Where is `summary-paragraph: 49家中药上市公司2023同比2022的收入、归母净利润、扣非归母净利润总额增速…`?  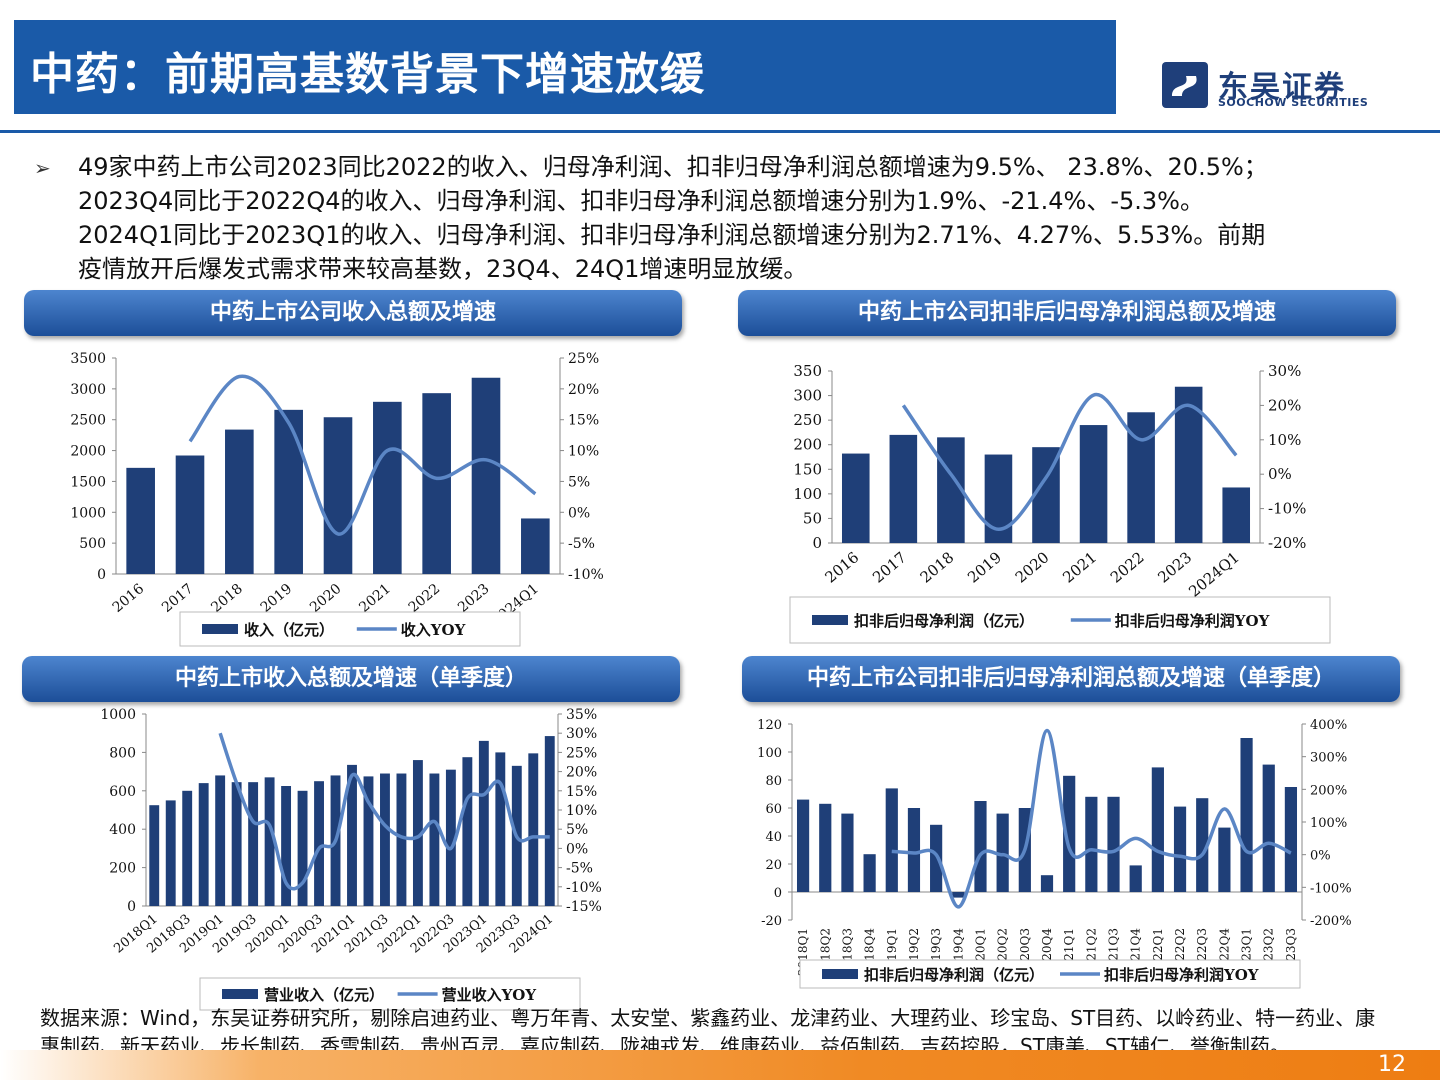
summary-paragraph: 49家中药上市公司2023同比2022的收入、归母净利润、扣非归母净利润总额增速… is located at coordinates (755, 218).